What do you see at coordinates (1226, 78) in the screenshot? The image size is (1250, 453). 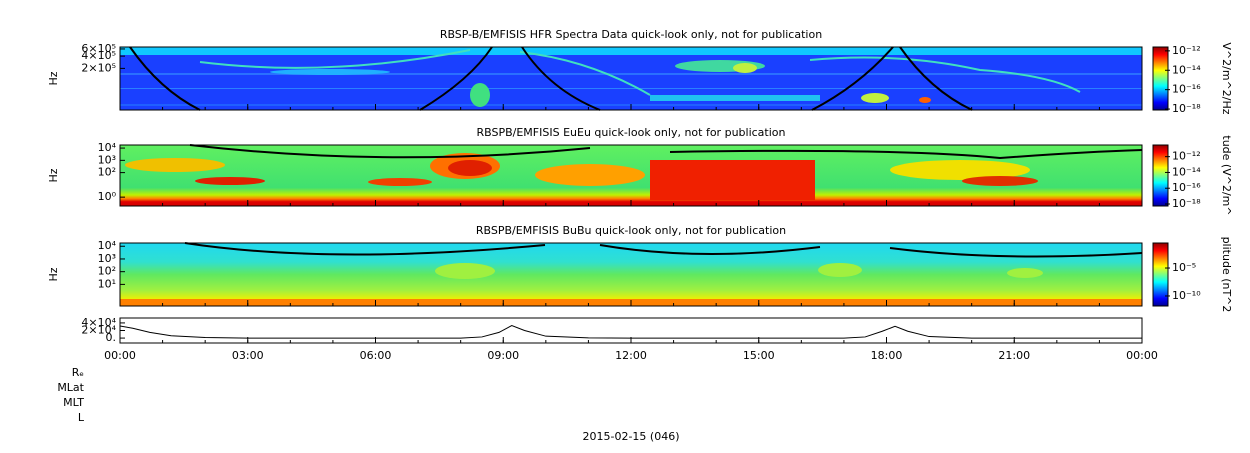 I see `colorbar-label: V^2/m^2/Hz` at bounding box center [1226, 78].